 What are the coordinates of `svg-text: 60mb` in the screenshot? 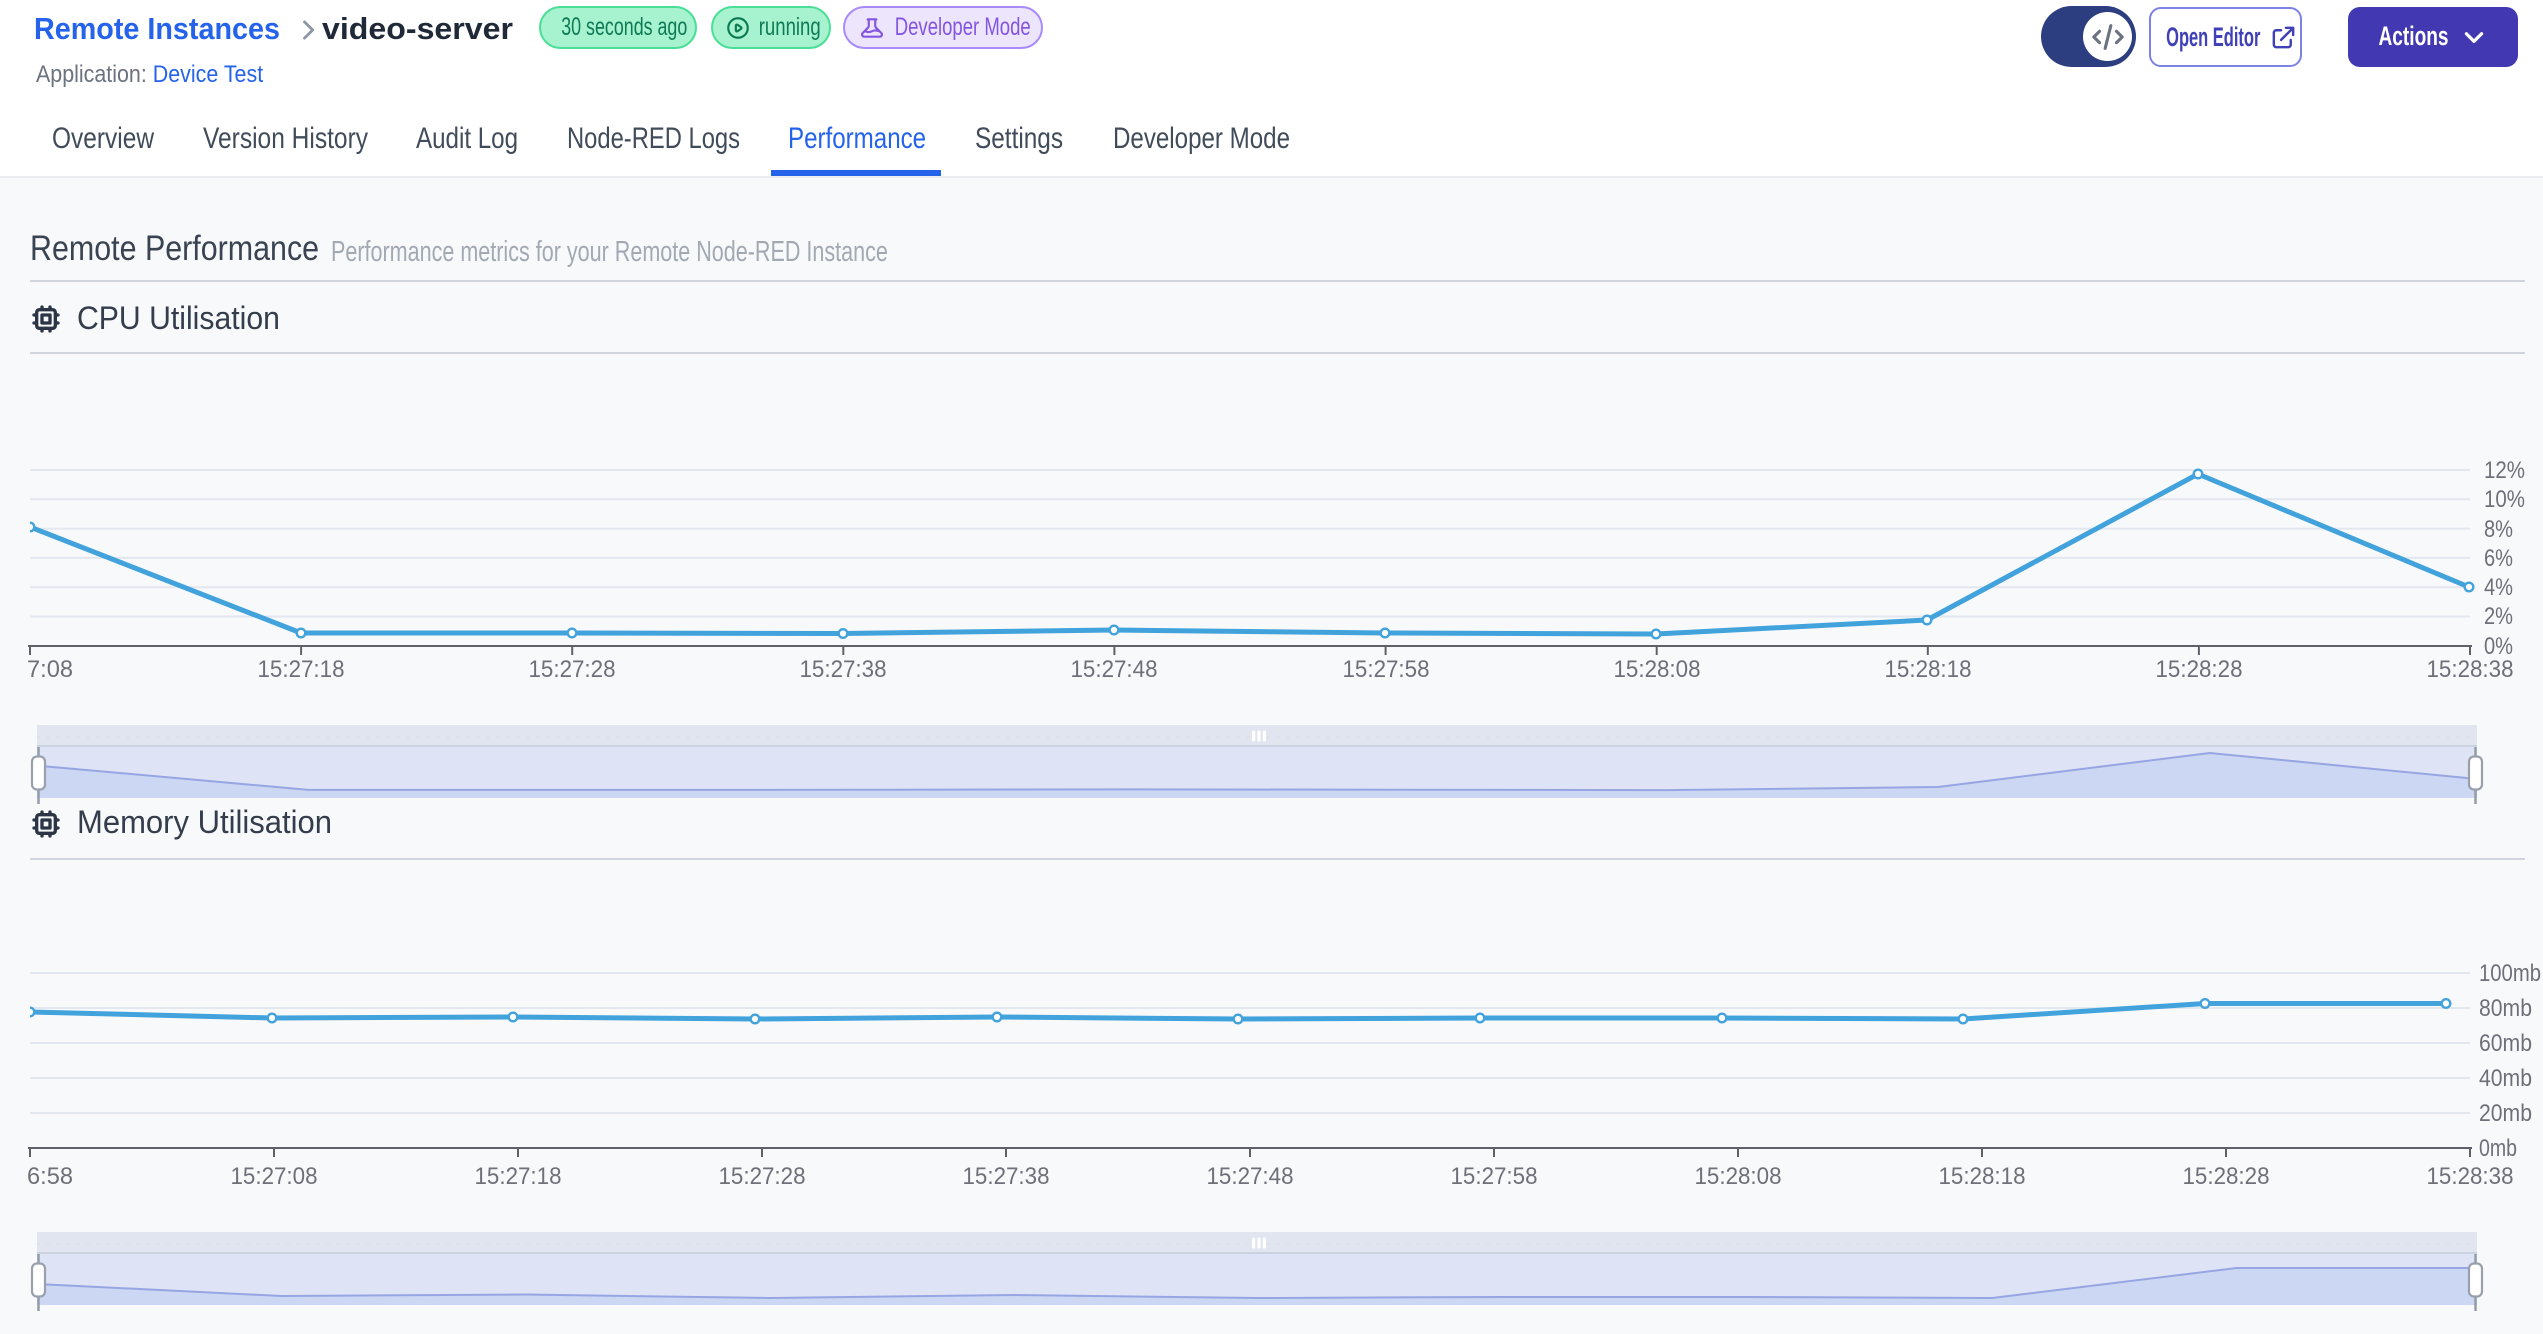 It's located at (2505, 1043).